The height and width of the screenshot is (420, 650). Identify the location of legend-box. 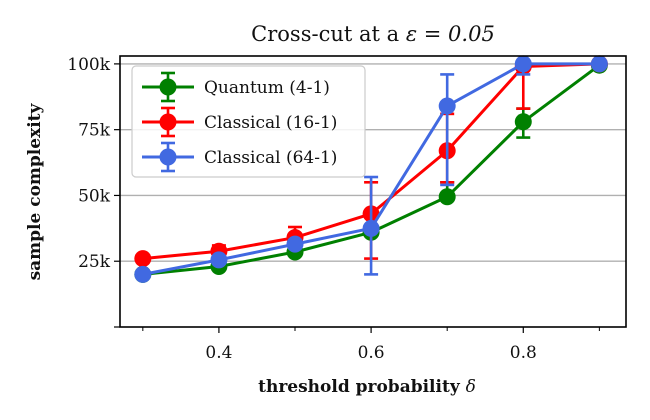
(248, 121).